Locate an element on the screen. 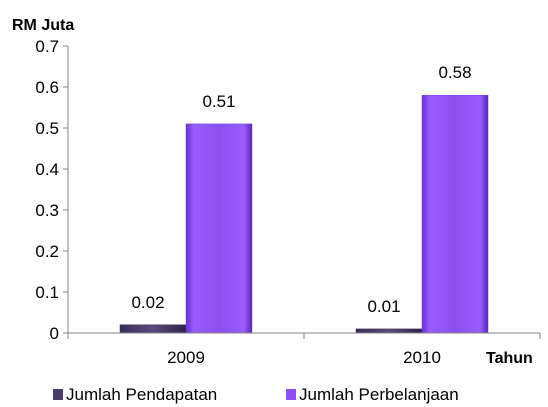 The height and width of the screenshot is (407, 548). x-tick-label: 2009 is located at coordinates (186, 357).